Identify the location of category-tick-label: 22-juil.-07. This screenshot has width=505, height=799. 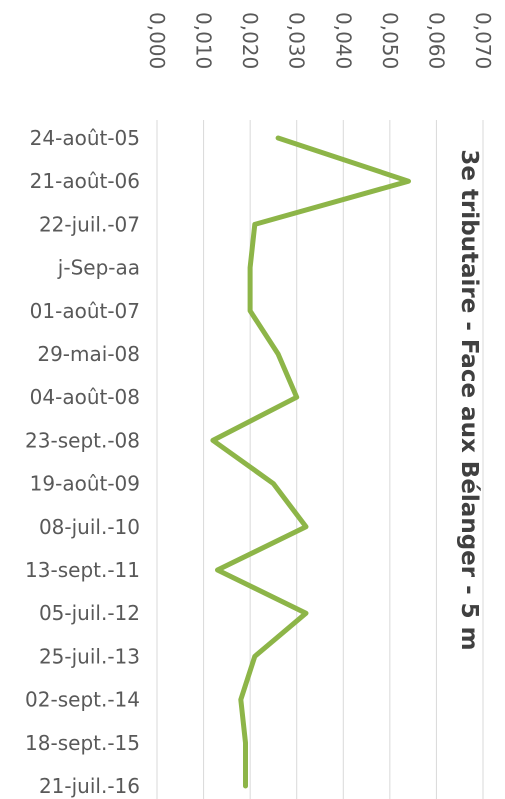
(89, 224).